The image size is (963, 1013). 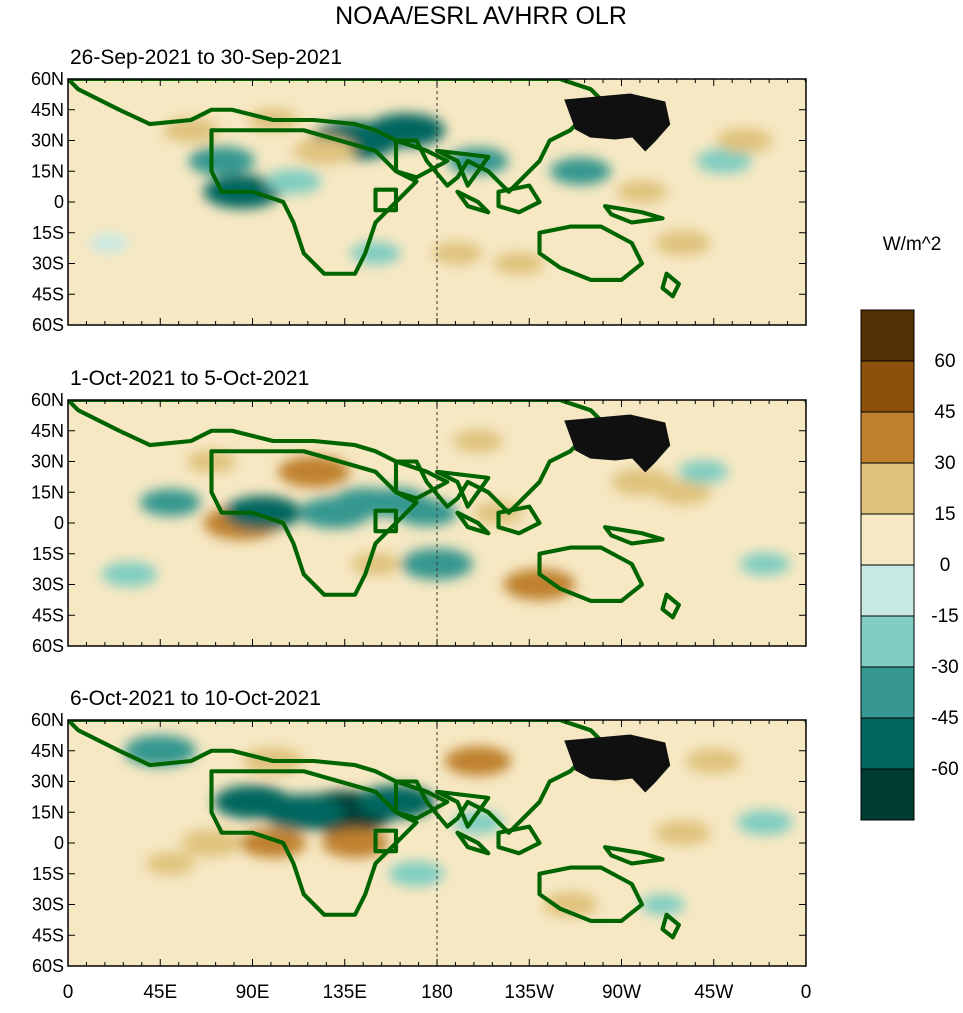 I want to click on panel-subtitle: 26-Sep-2021 to 30-Sep-2021, so click(x=206, y=57).